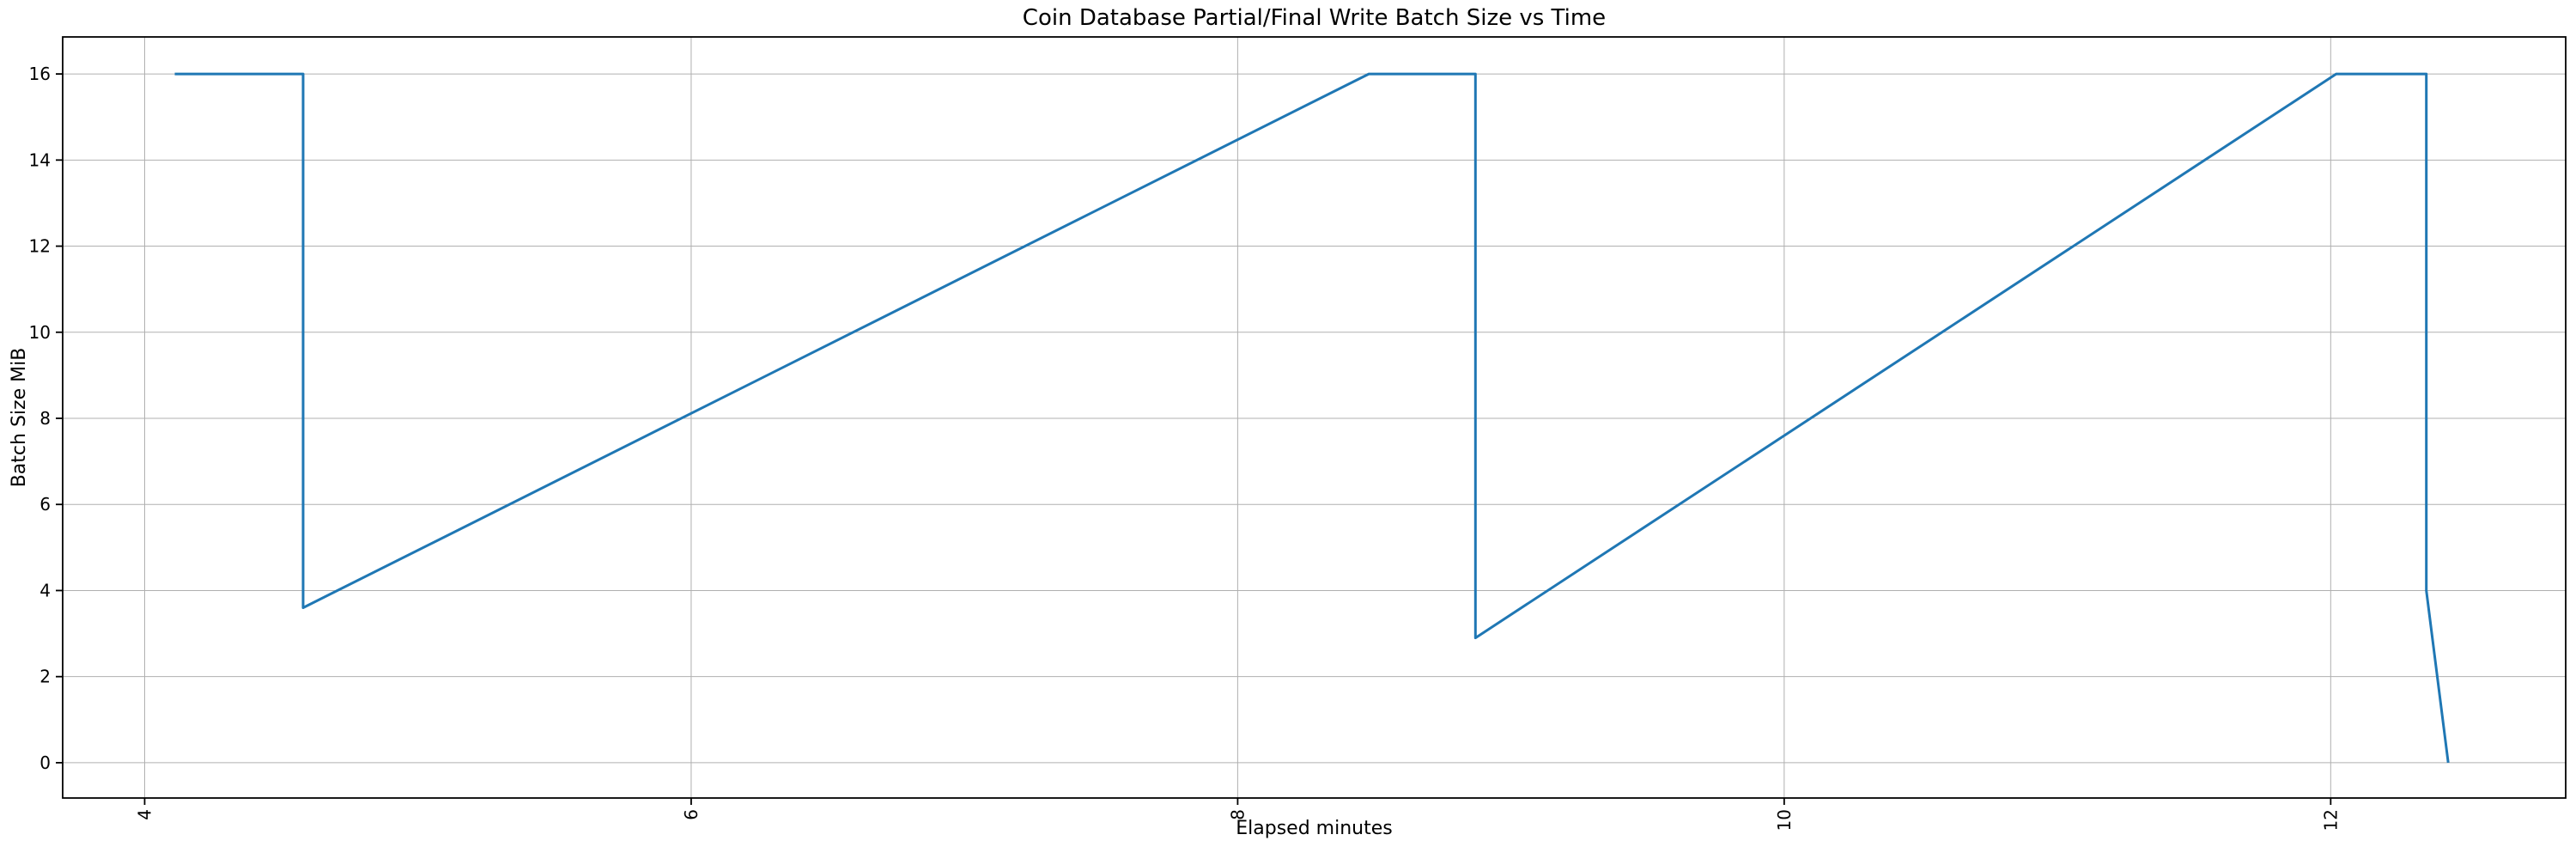 Image resolution: width=2576 pixels, height=859 pixels. Describe the element at coordinates (45, 505) in the screenshot. I see `y-tick-label: 6` at that location.